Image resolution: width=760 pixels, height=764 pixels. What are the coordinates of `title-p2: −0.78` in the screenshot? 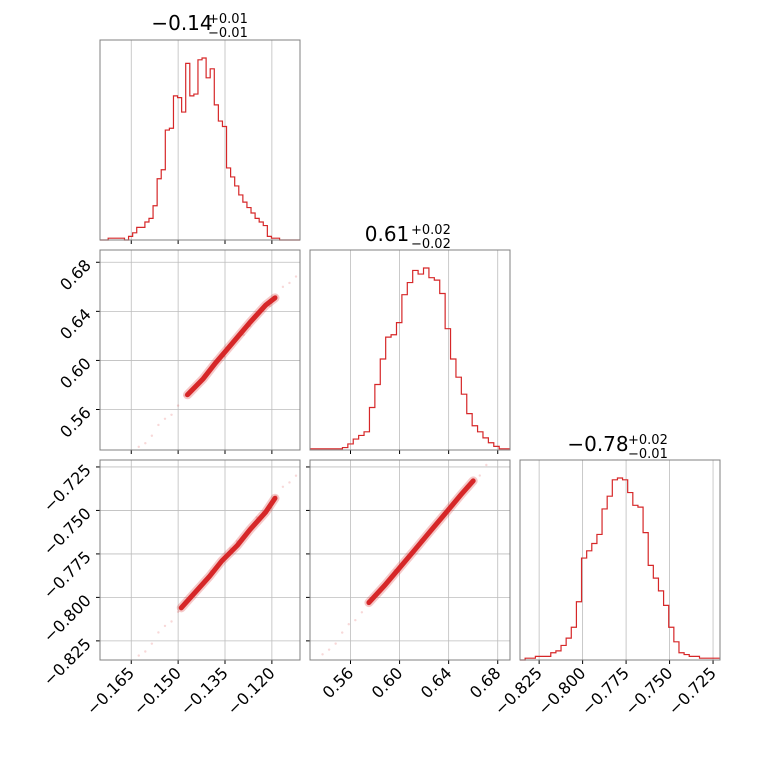 It's located at (597, 444).